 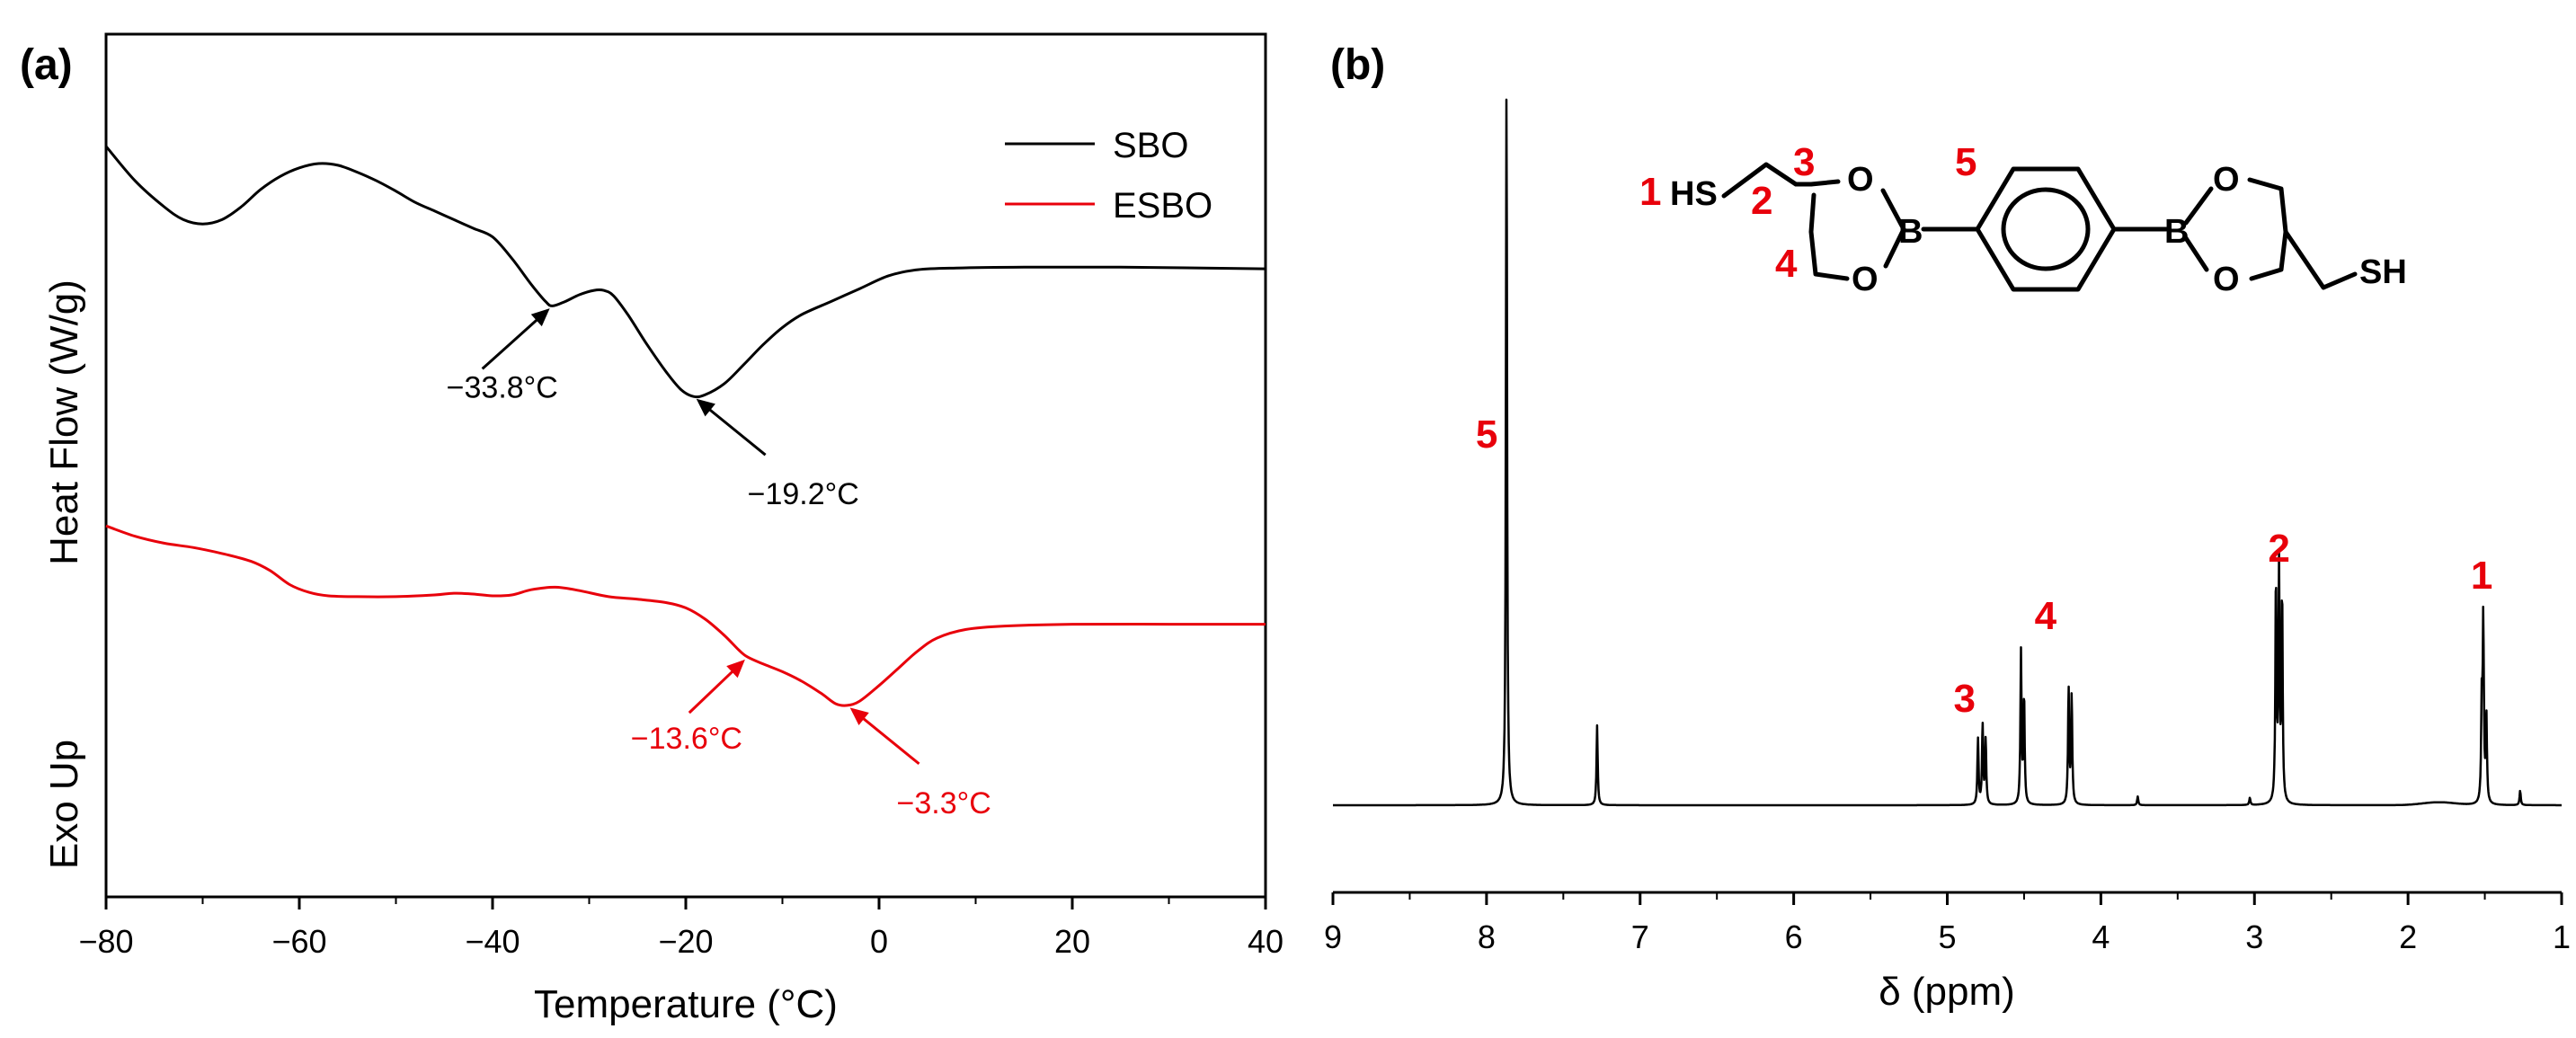 I want to click on right-ring-bond-b-o2, so click(x=2196, y=253).